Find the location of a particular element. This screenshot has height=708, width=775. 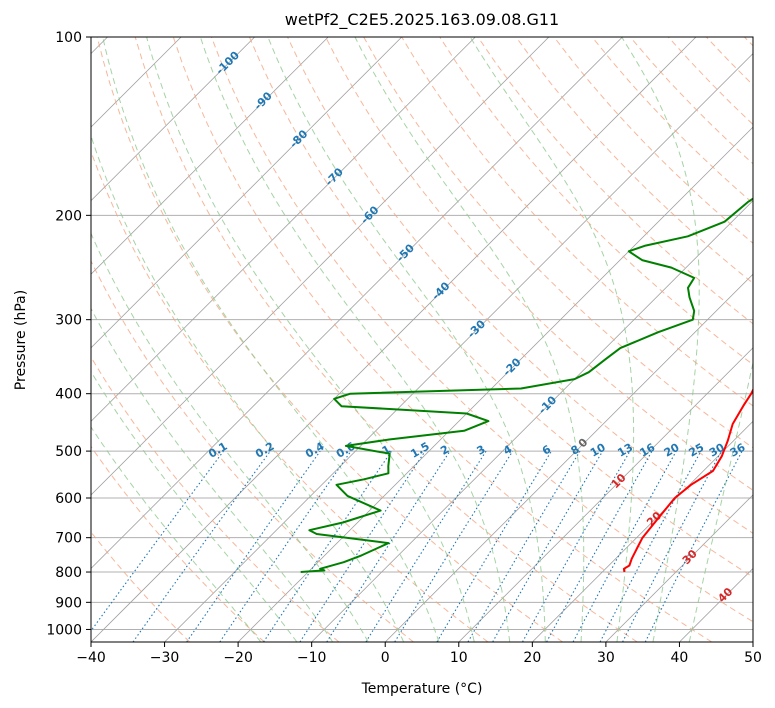

moist-adiabat--20 is located at coordinates (176, 534).